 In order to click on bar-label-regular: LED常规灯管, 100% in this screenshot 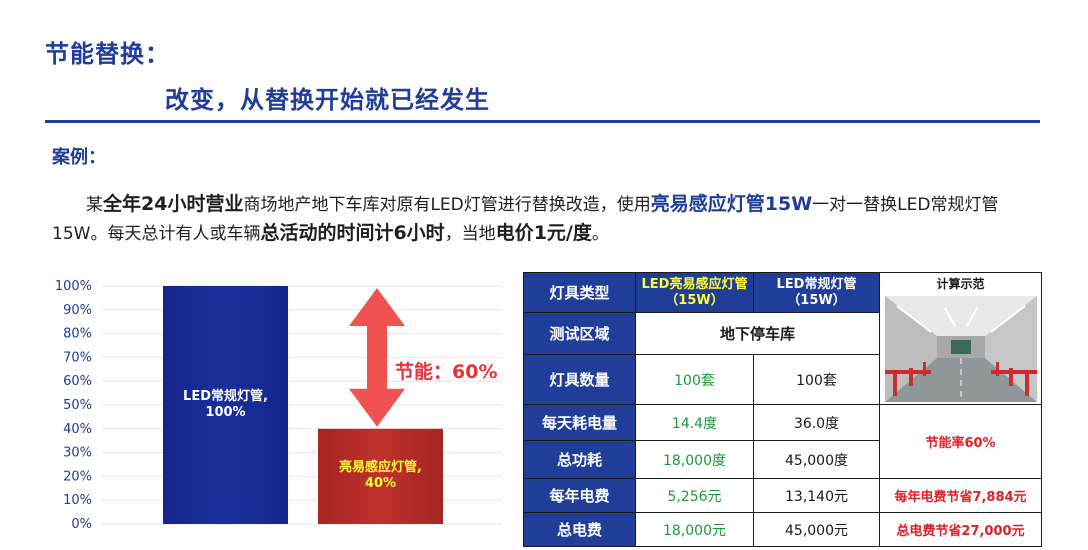, I will do `click(225, 405)`.